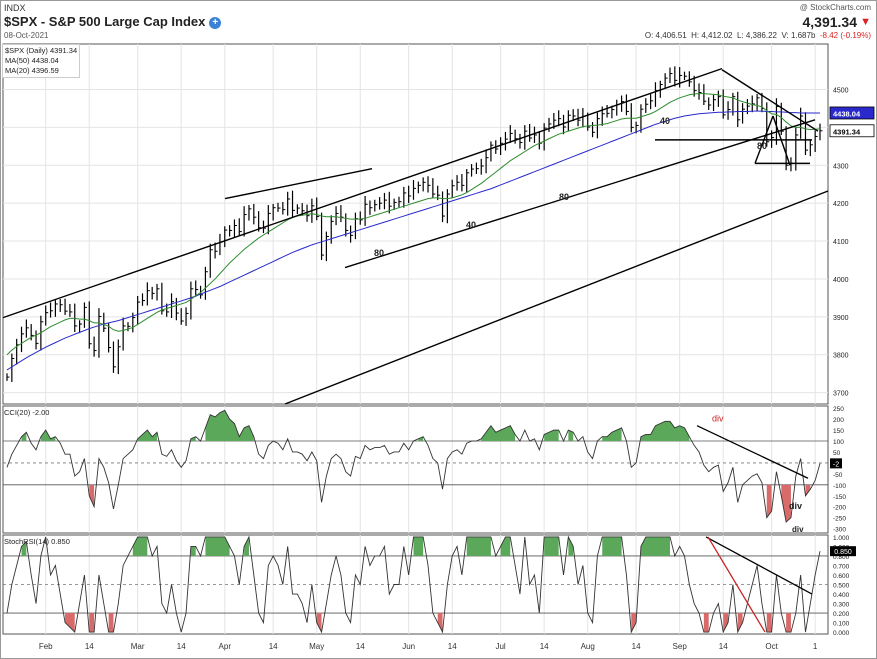 Image resolution: width=877 pixels, height=659 pixels. What do you see at coordinates (837, 453) in the screenshot?
I see `cci-tick-label: 50` at bounding box center [837, 453].